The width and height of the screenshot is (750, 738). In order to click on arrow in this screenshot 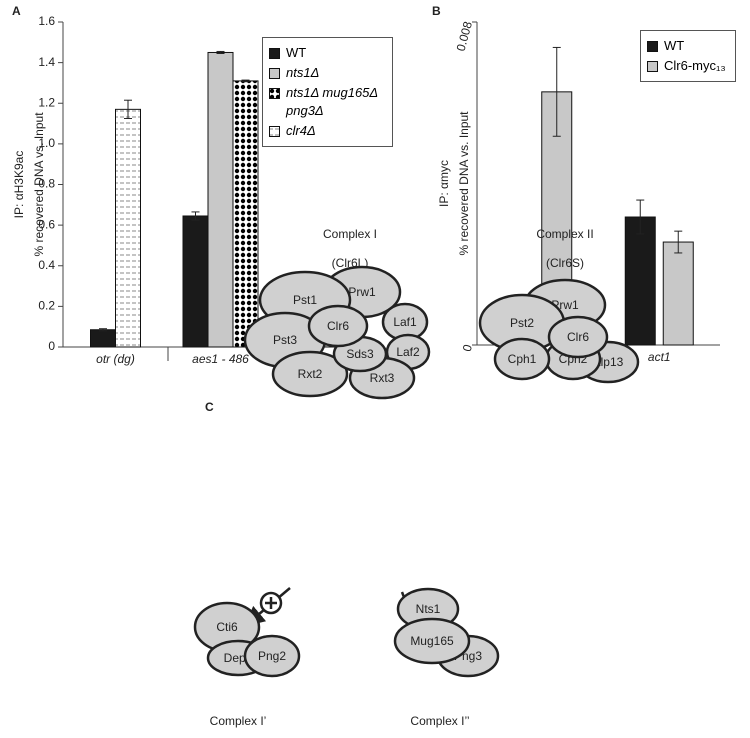, I will do `click(267, 607)`.